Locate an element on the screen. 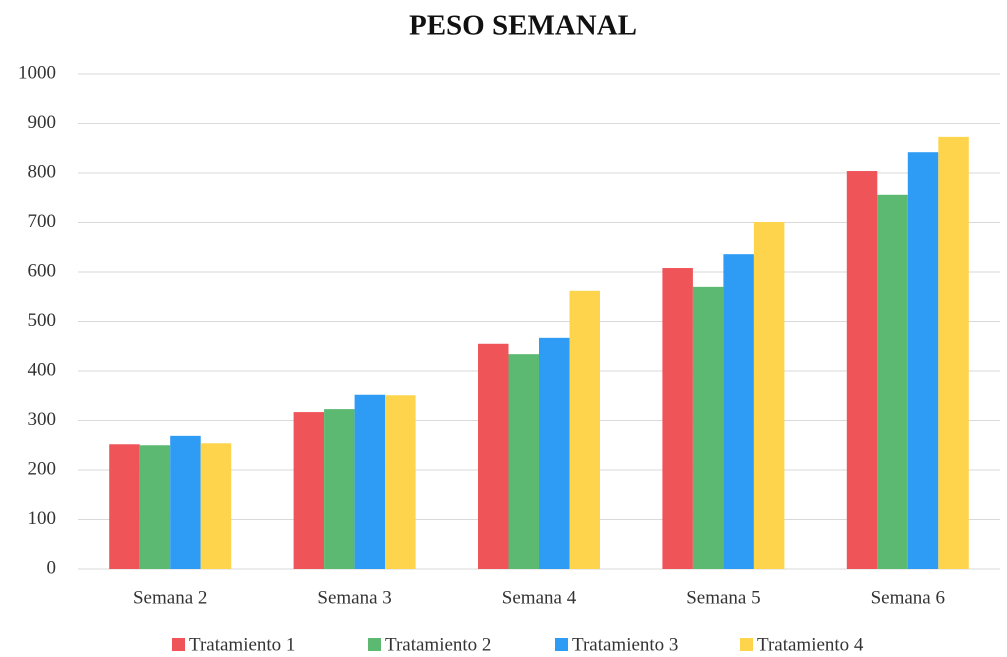 This screenshot has width=1007, height=657. y-tick-label: 300 is located at coordinates (42, 419).